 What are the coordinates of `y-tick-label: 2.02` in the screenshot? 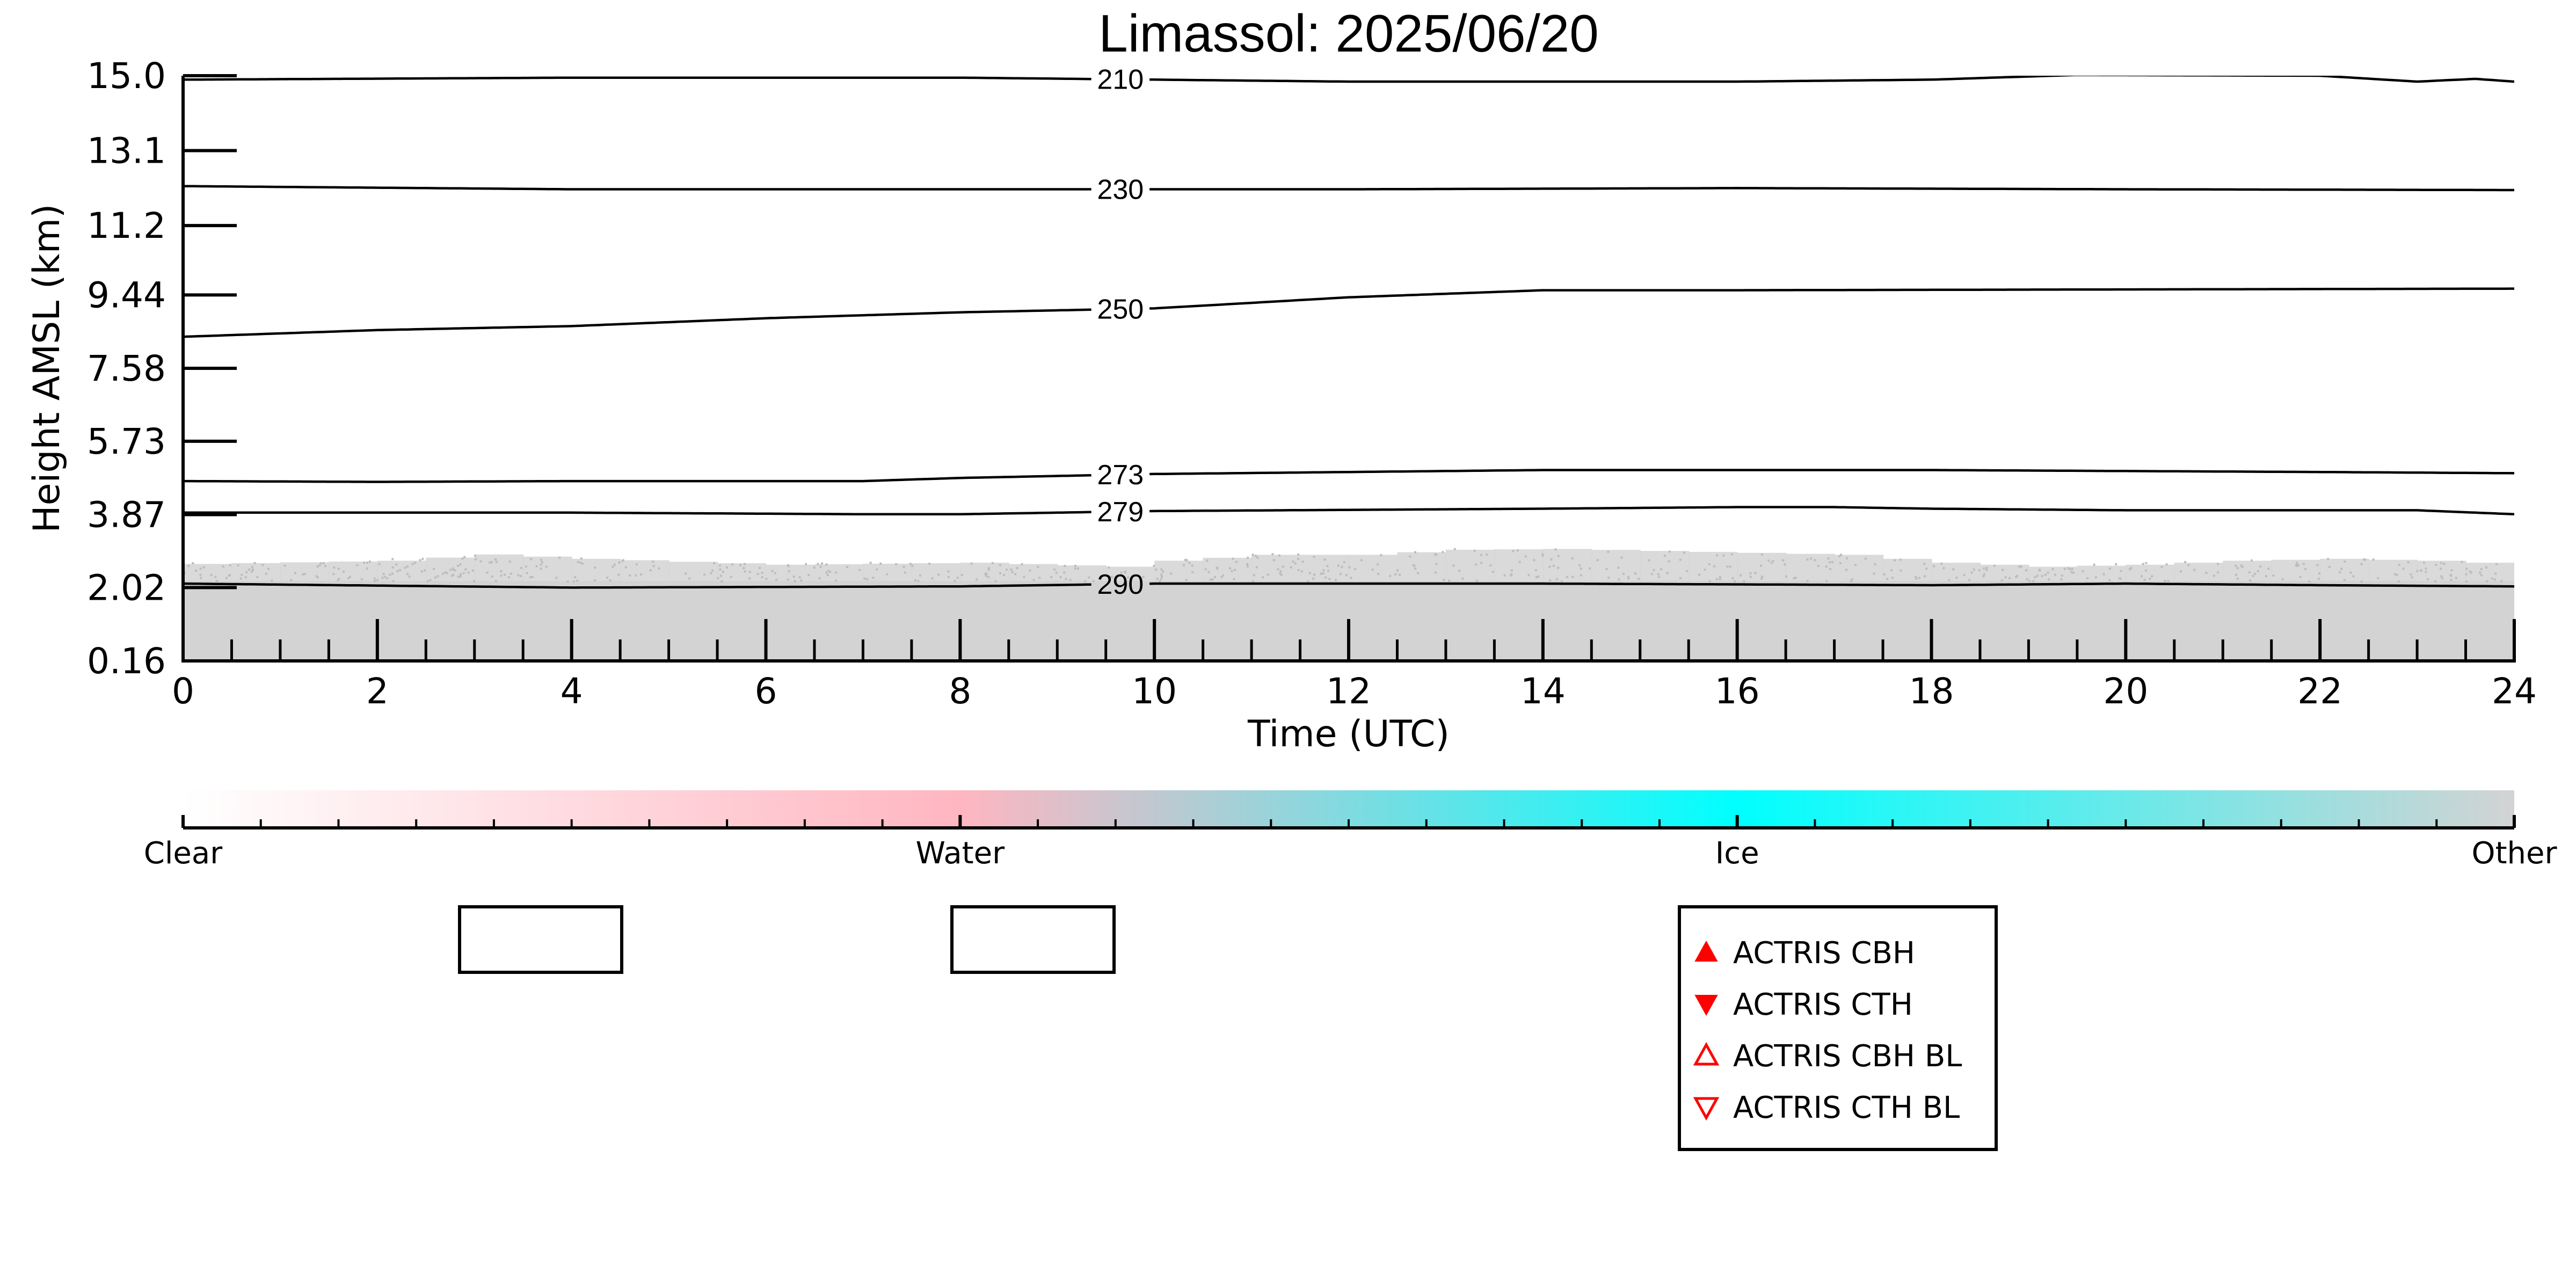 It's located at (126, 587).